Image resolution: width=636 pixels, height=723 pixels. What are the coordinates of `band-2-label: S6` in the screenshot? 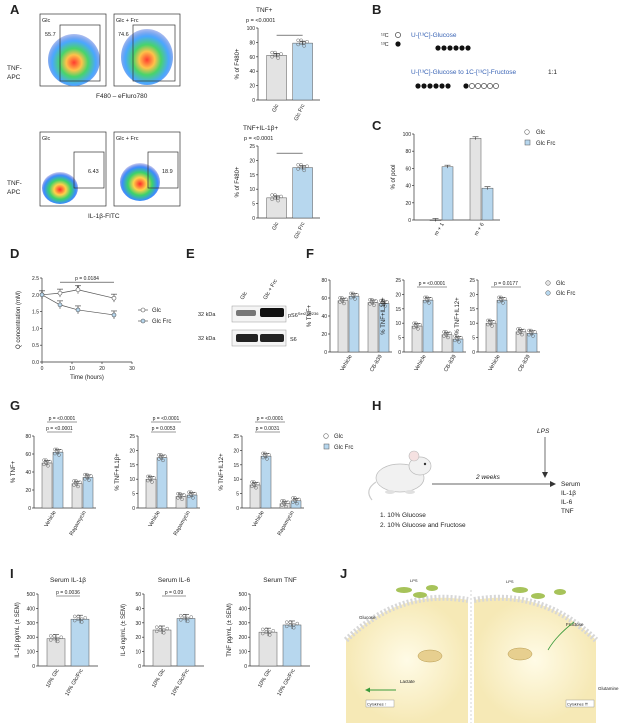 It's located at (293, 340).